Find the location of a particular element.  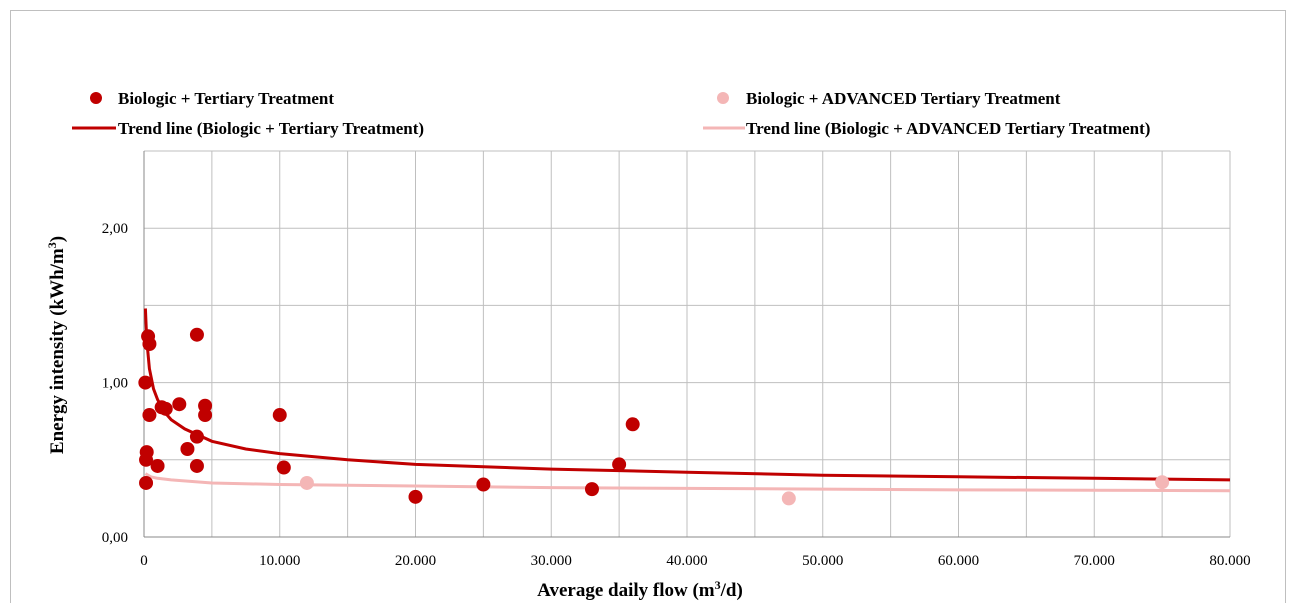

x-axis-title-sup: 3 is located at coordinates (718, 585).